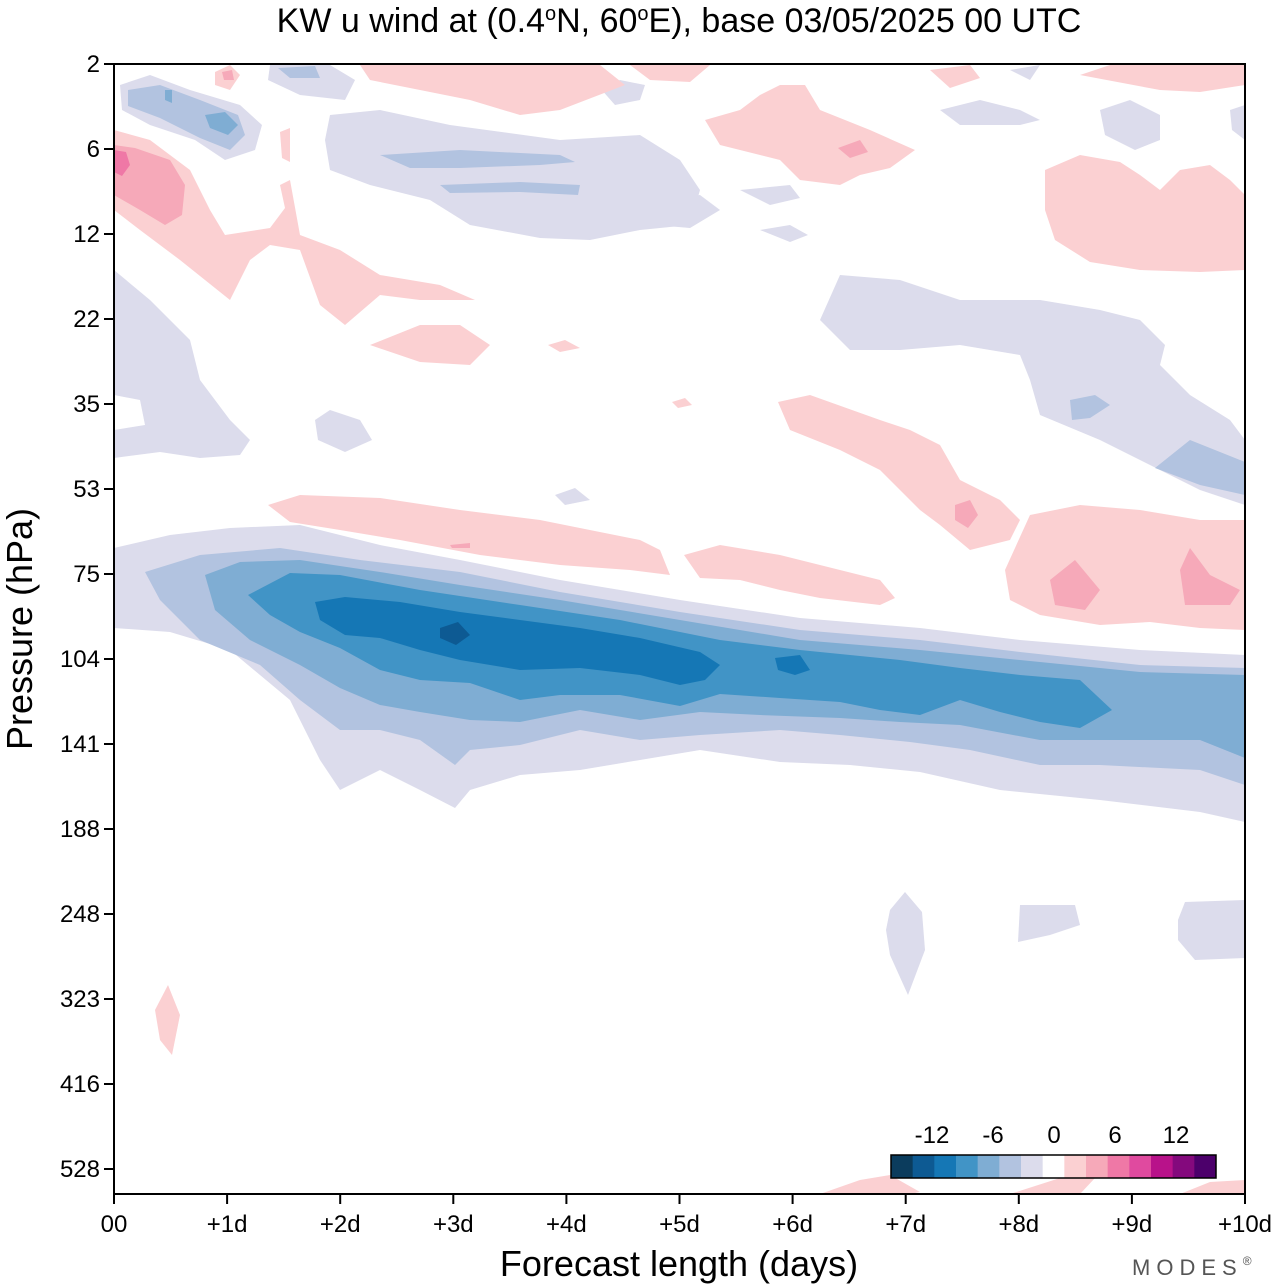 The width and height of the screenshot is (1280, 1286). Describe the element at coordinates (1195, 1267) in the screenshot. I see `brand-logo: MODES®` at that location.